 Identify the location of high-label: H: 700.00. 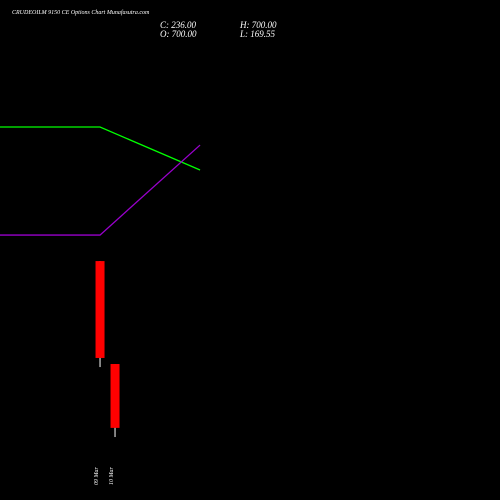
(258, 25).